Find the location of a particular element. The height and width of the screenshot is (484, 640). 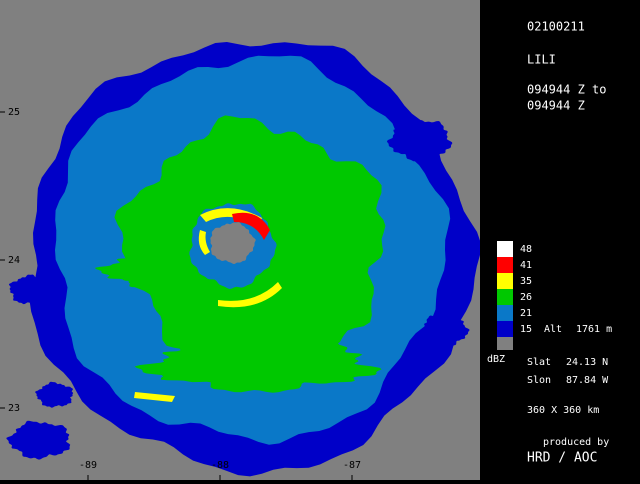

slat-value: 24.13 N is located at coordinates (587, 362).